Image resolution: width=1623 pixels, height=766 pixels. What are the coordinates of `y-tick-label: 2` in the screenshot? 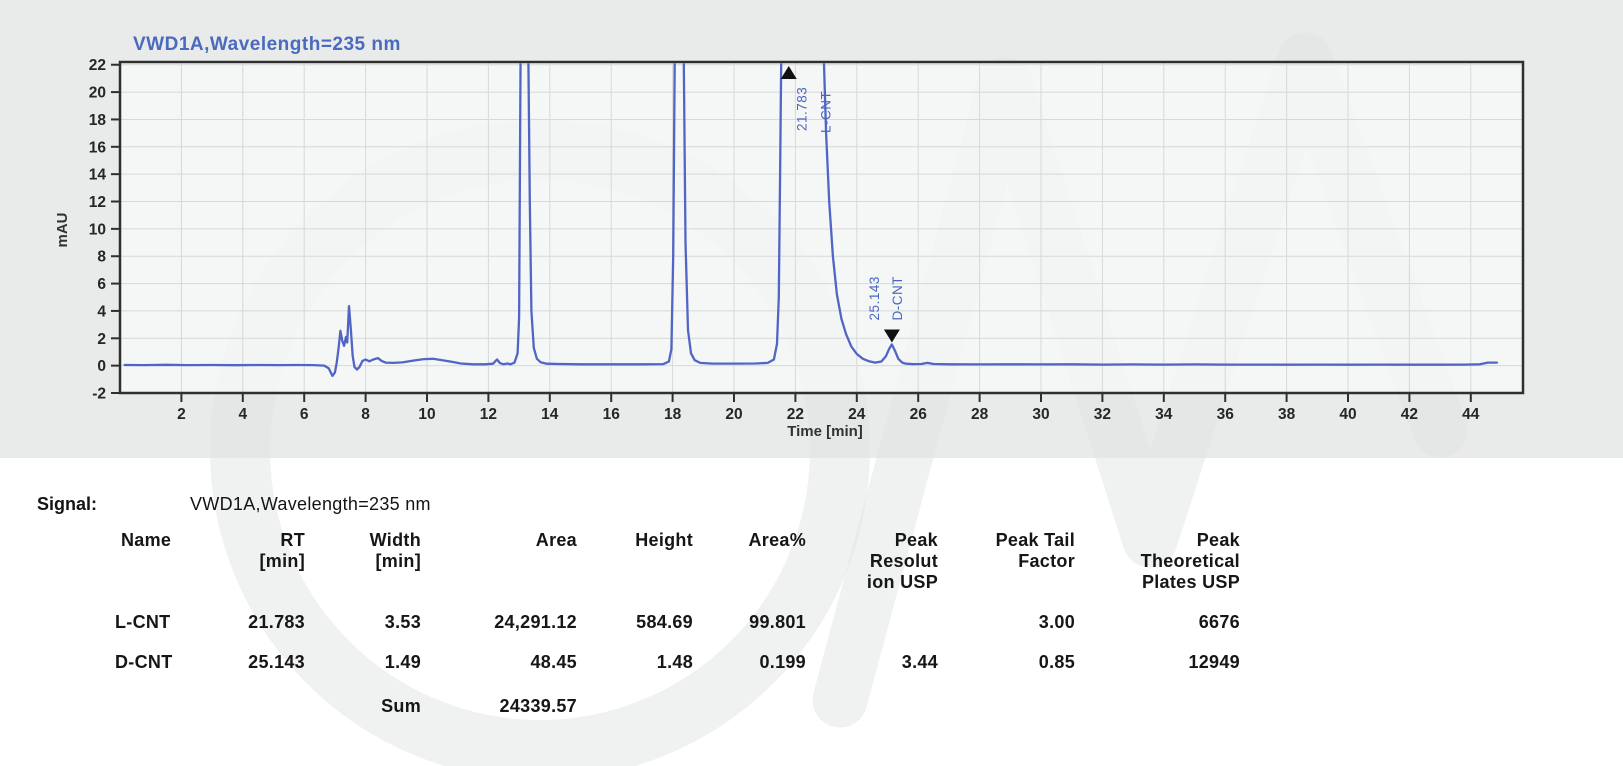 It's located at (101, 339).